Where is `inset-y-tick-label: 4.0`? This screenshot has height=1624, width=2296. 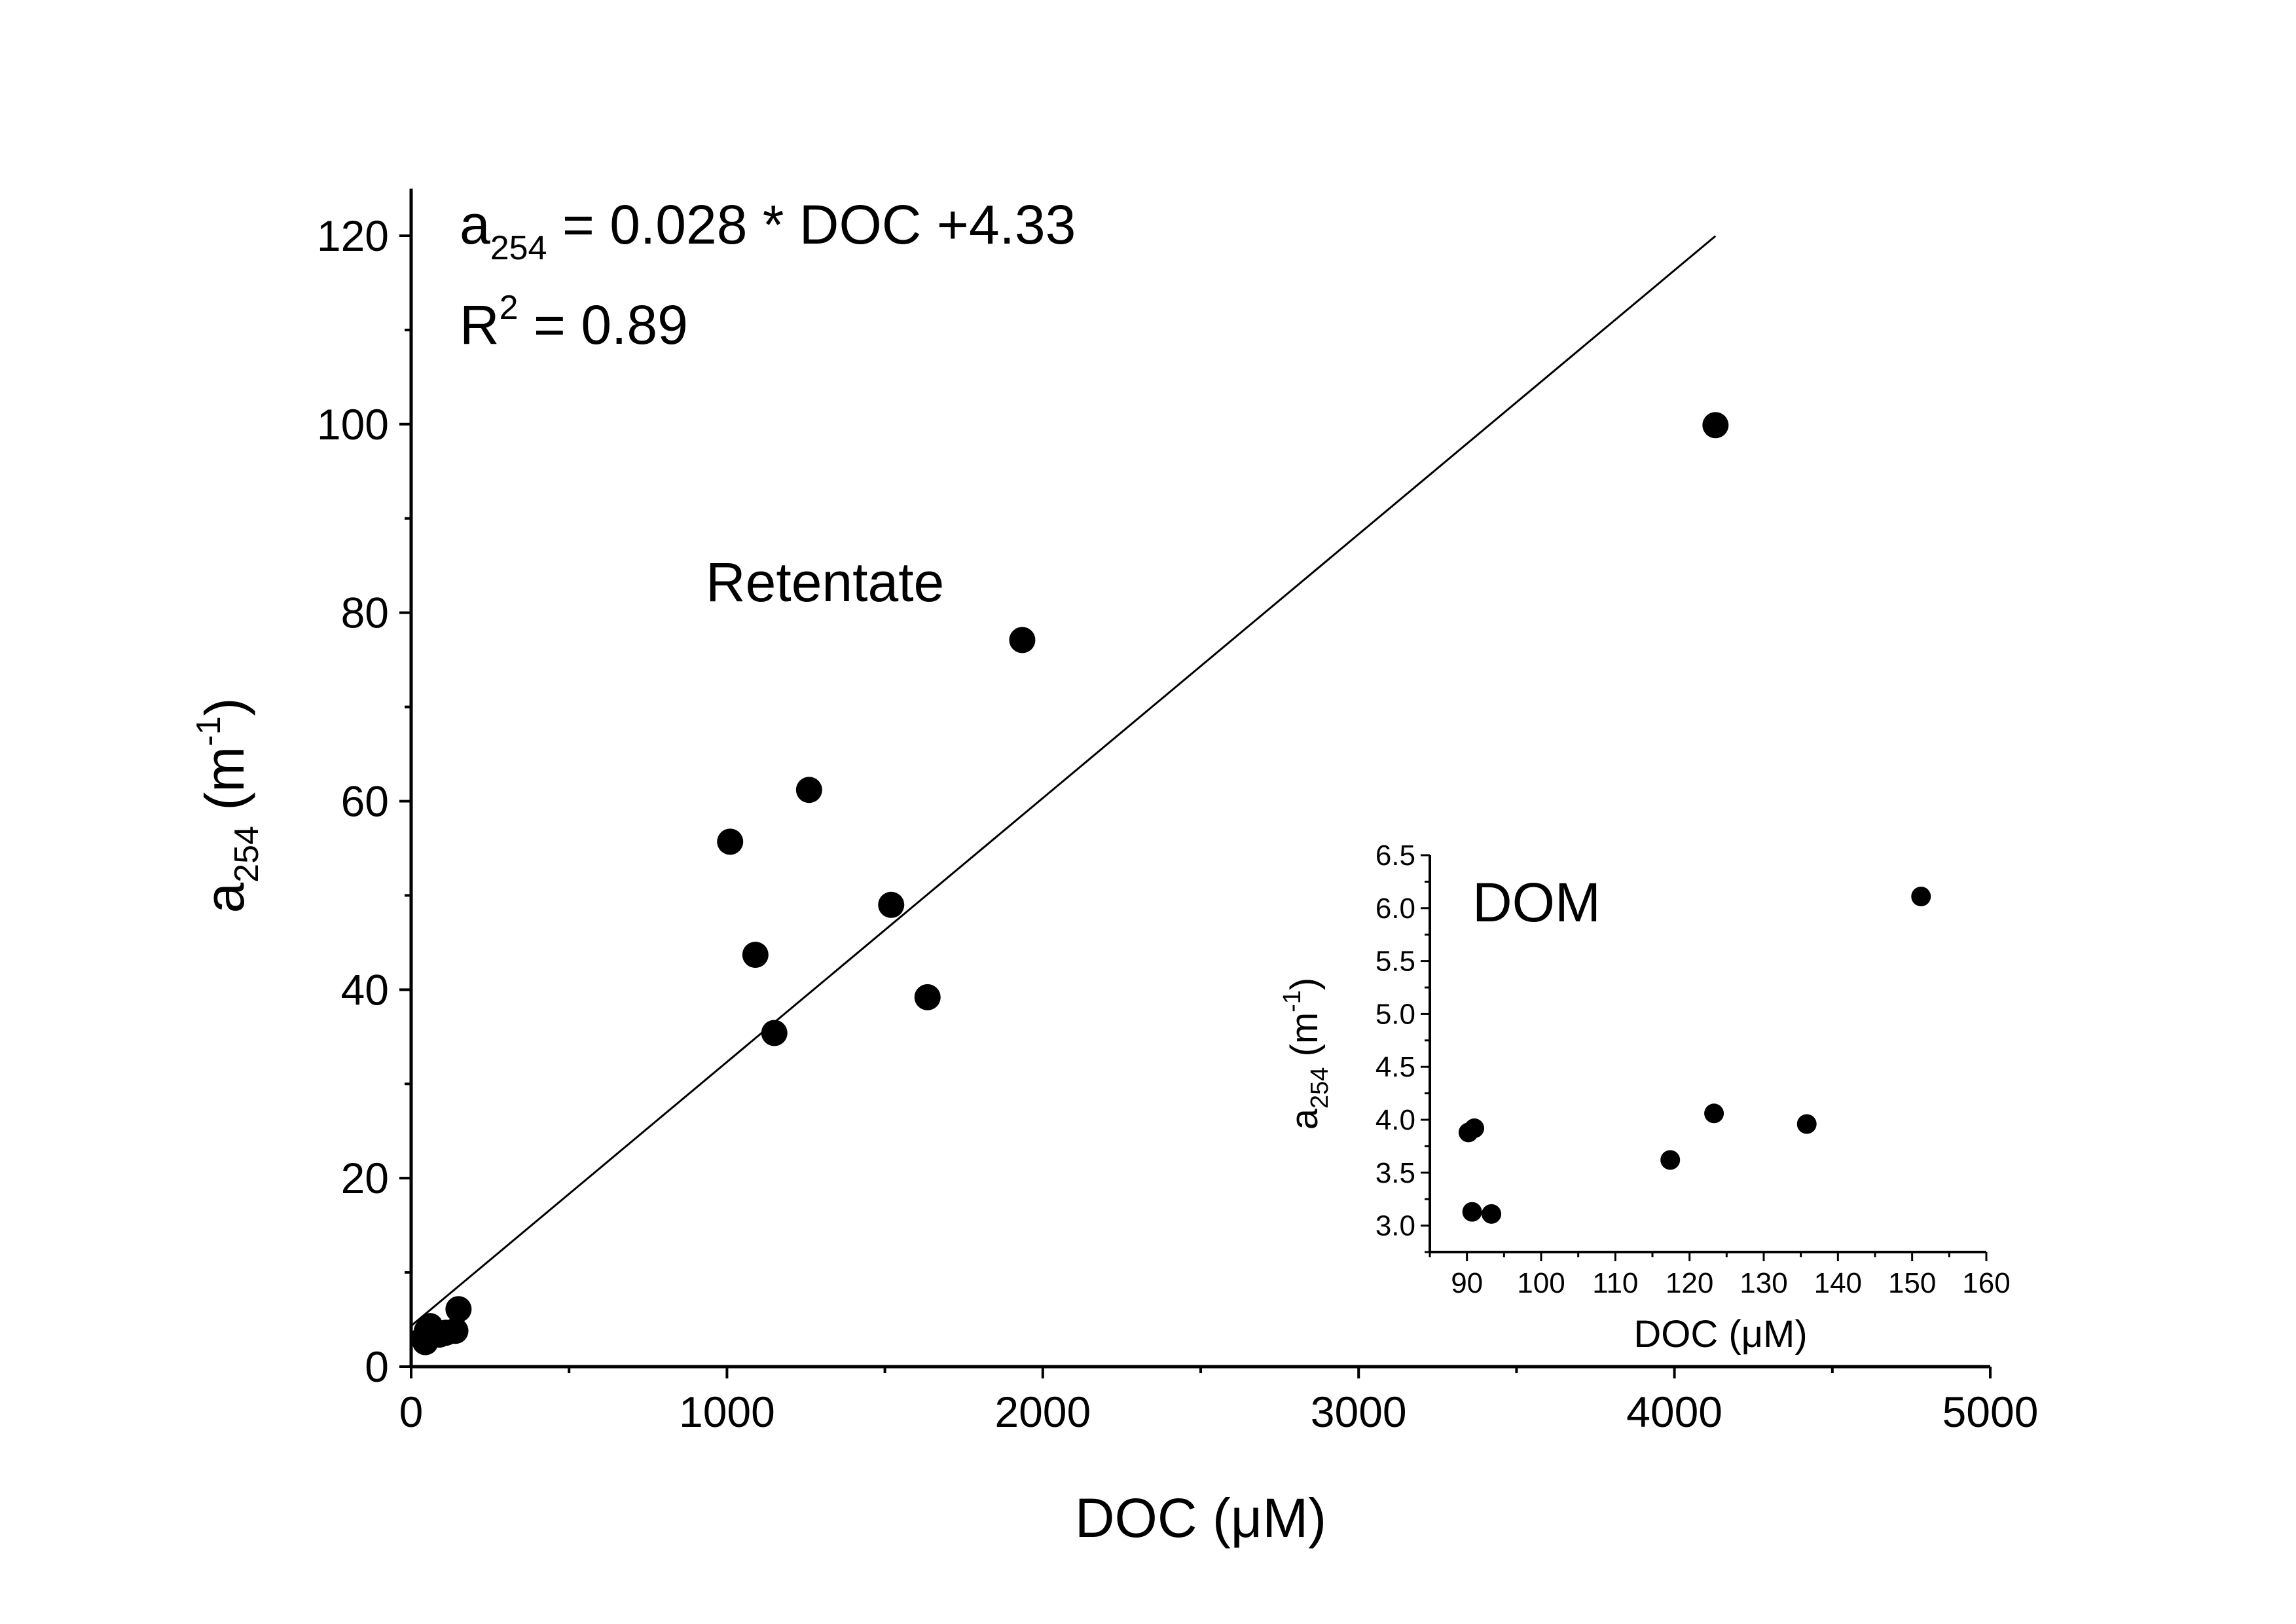 inset-y-tick-label: 4.0 is located at coordinates (1395, 1120).